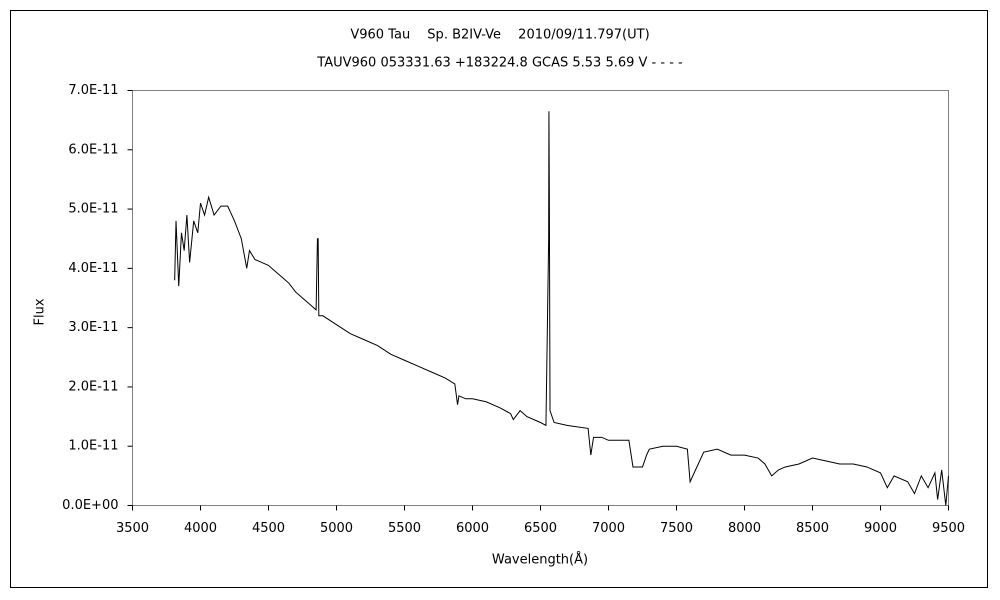 This screenshot has height=600, width=1000. What do you see at coordinates (268, 528) in the screenshot?
I see `x-tick-label: 4500` at bounding box center [268, 528].